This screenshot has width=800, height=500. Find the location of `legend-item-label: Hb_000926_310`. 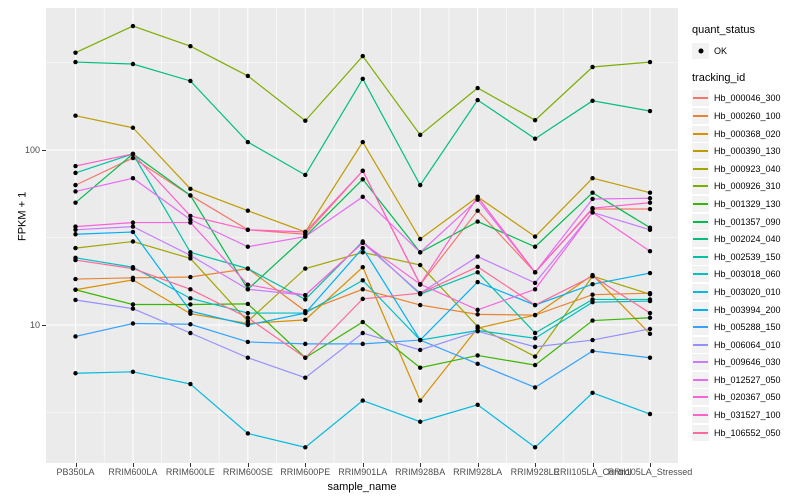

legend-item-label: Hb_000926_310 is located at coordinates (747, 186).